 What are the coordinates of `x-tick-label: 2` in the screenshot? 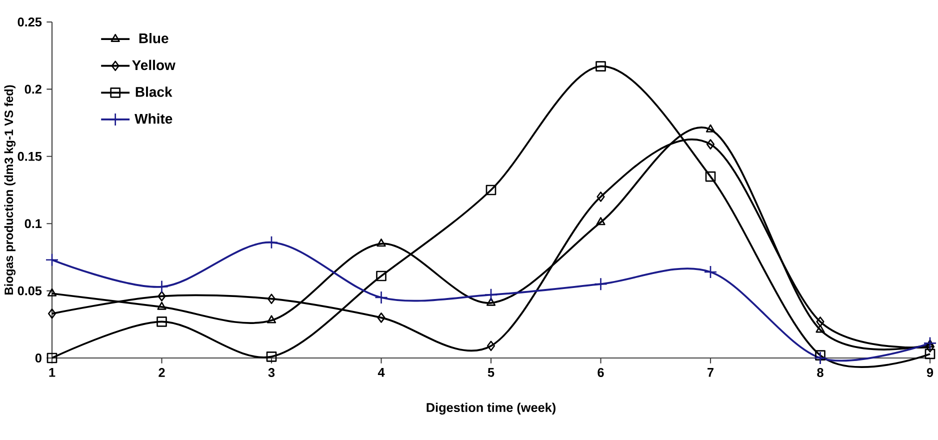 It's located at (161, 372).